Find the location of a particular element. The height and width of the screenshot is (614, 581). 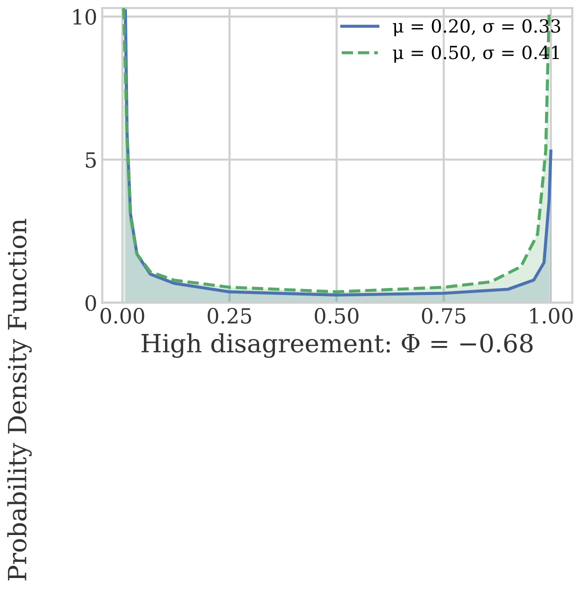

y-axis-title: Probability Density Function is located at coordinates (19, 399).